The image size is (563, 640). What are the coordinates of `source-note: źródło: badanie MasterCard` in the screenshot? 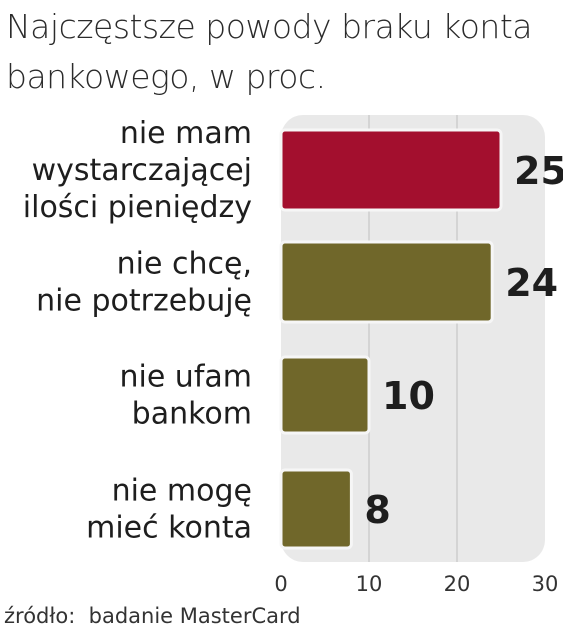 It's located at (152, 616).